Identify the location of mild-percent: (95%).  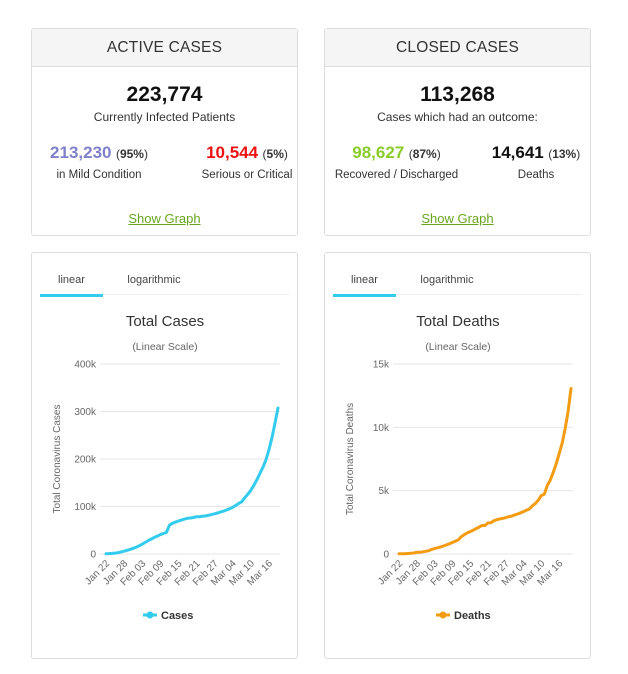
(131, 154).